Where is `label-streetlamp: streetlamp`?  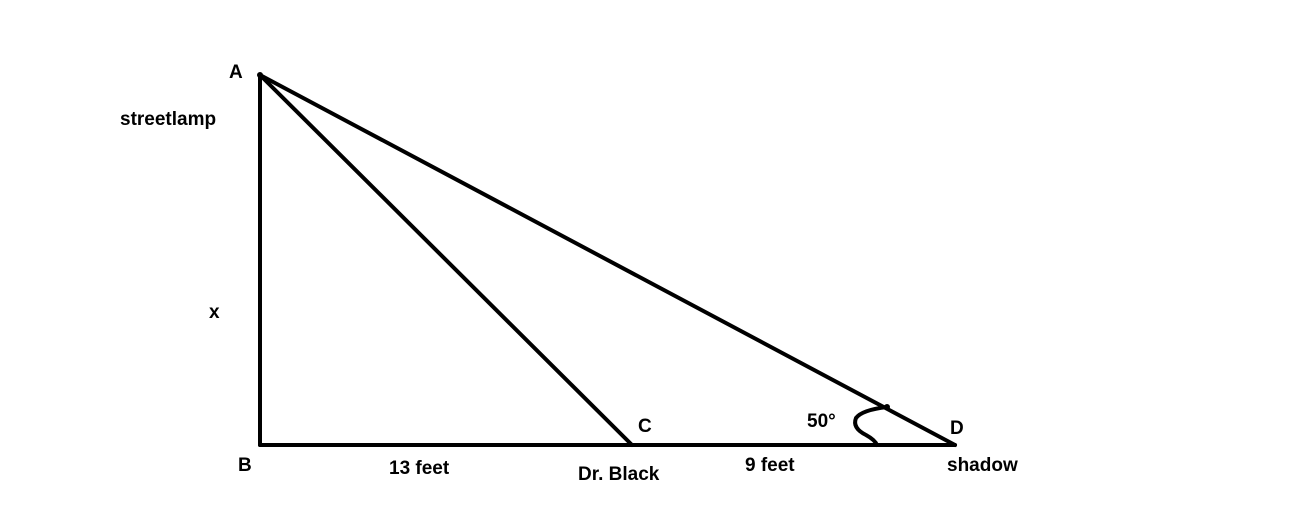
label-streetlamp: streetlamp is located at coordinates (168, 119).